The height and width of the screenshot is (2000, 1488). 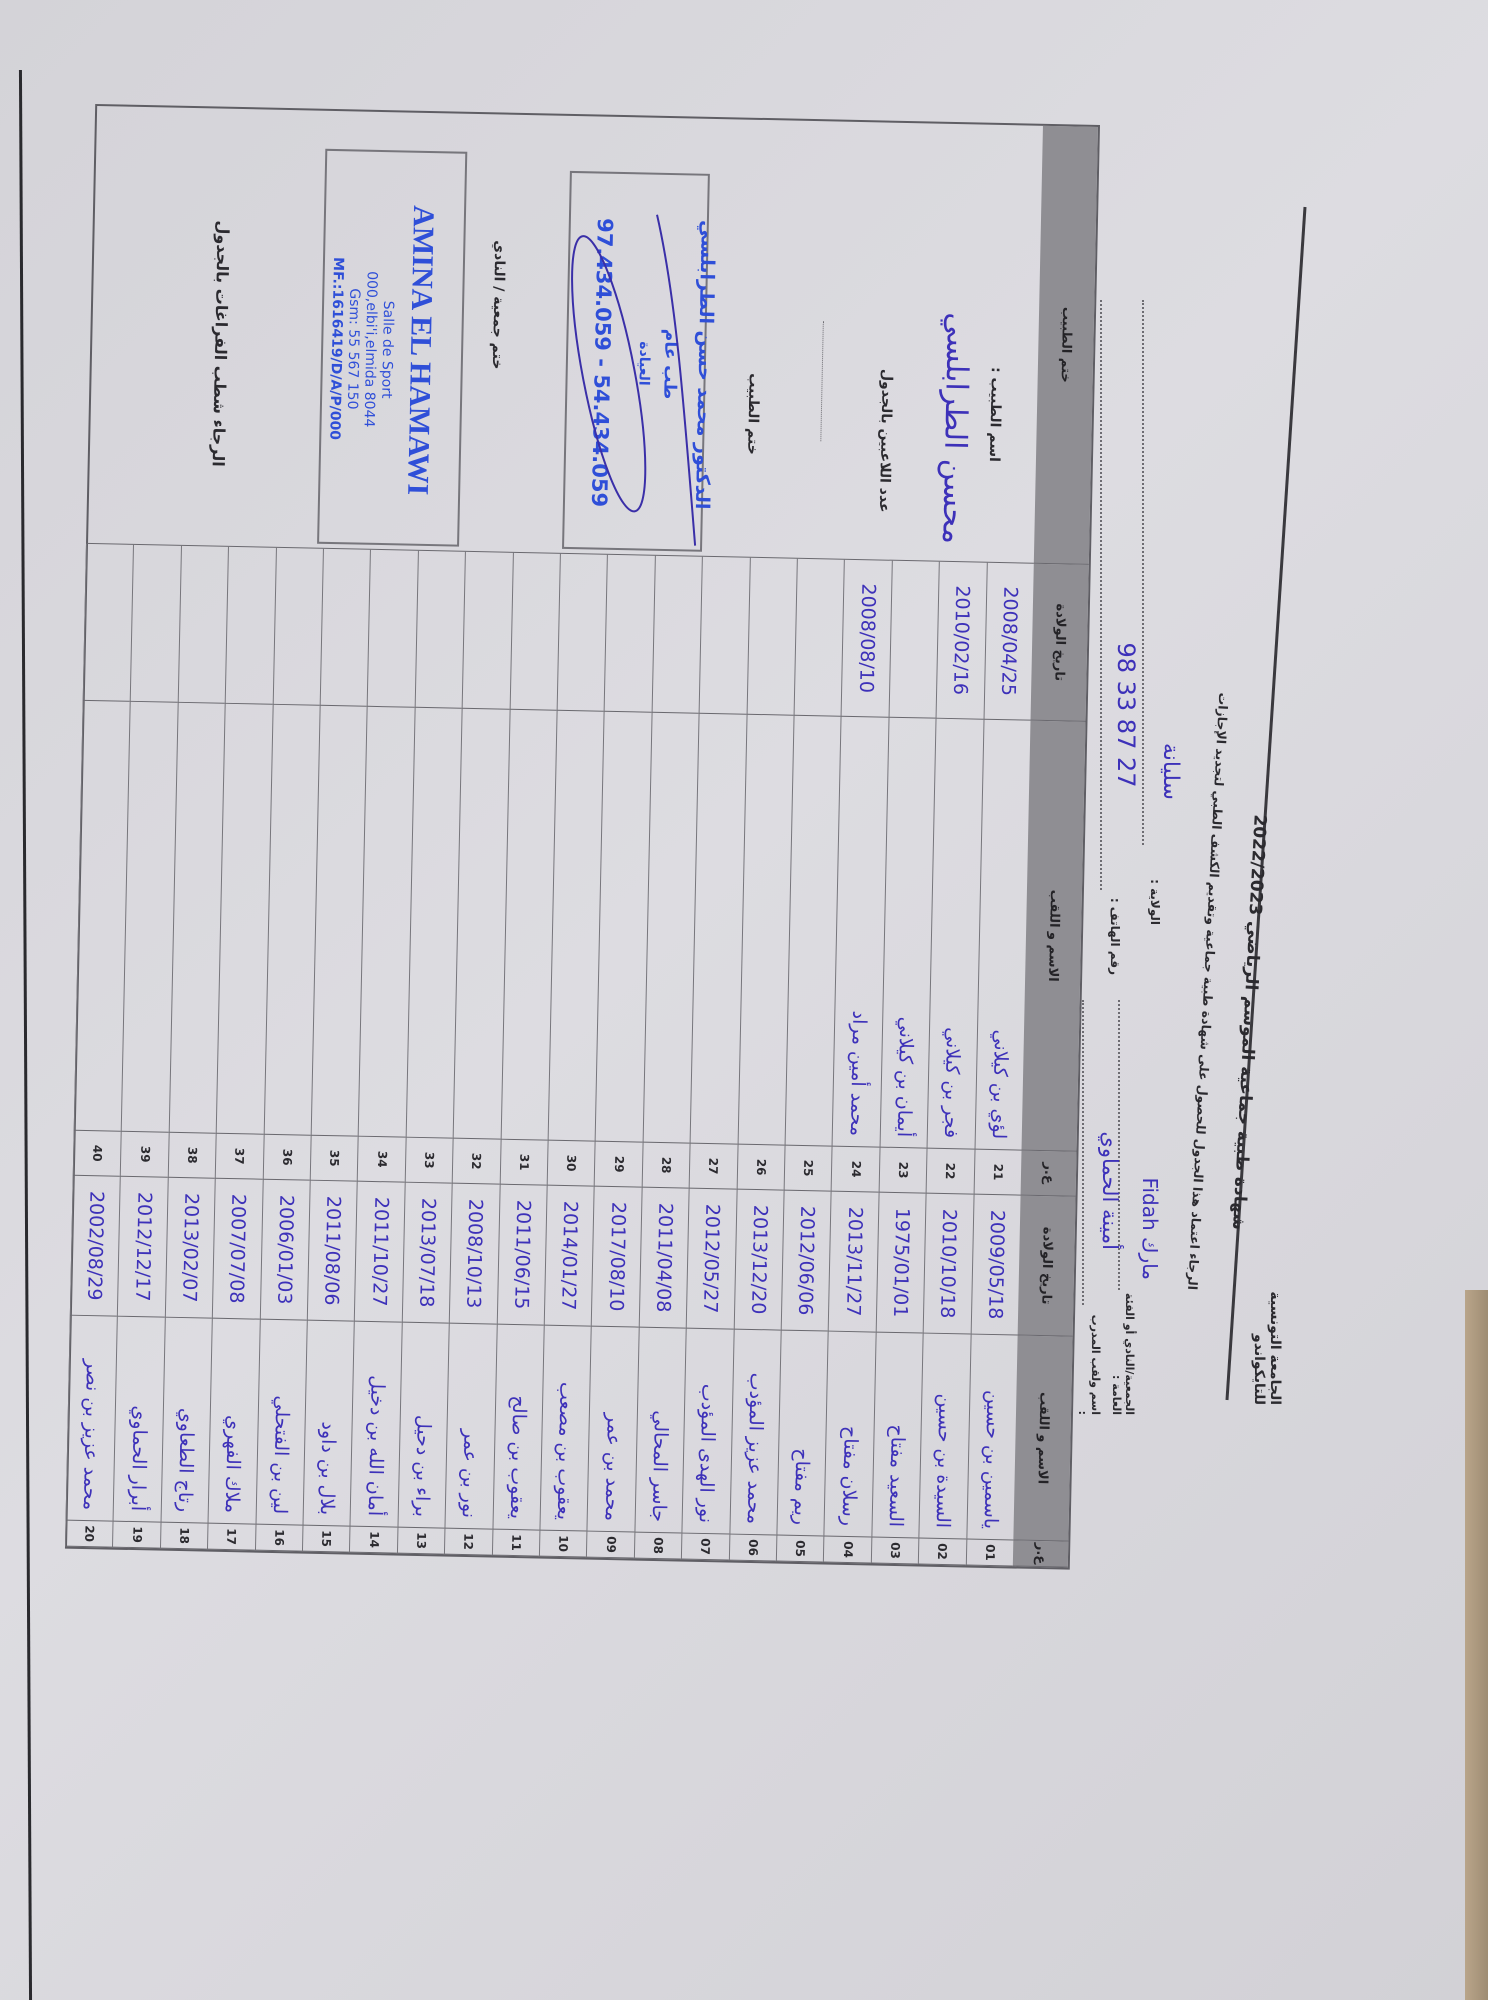 I want to click on birth-date-cell: 2013/07/18, so click(x=426, y=1253).